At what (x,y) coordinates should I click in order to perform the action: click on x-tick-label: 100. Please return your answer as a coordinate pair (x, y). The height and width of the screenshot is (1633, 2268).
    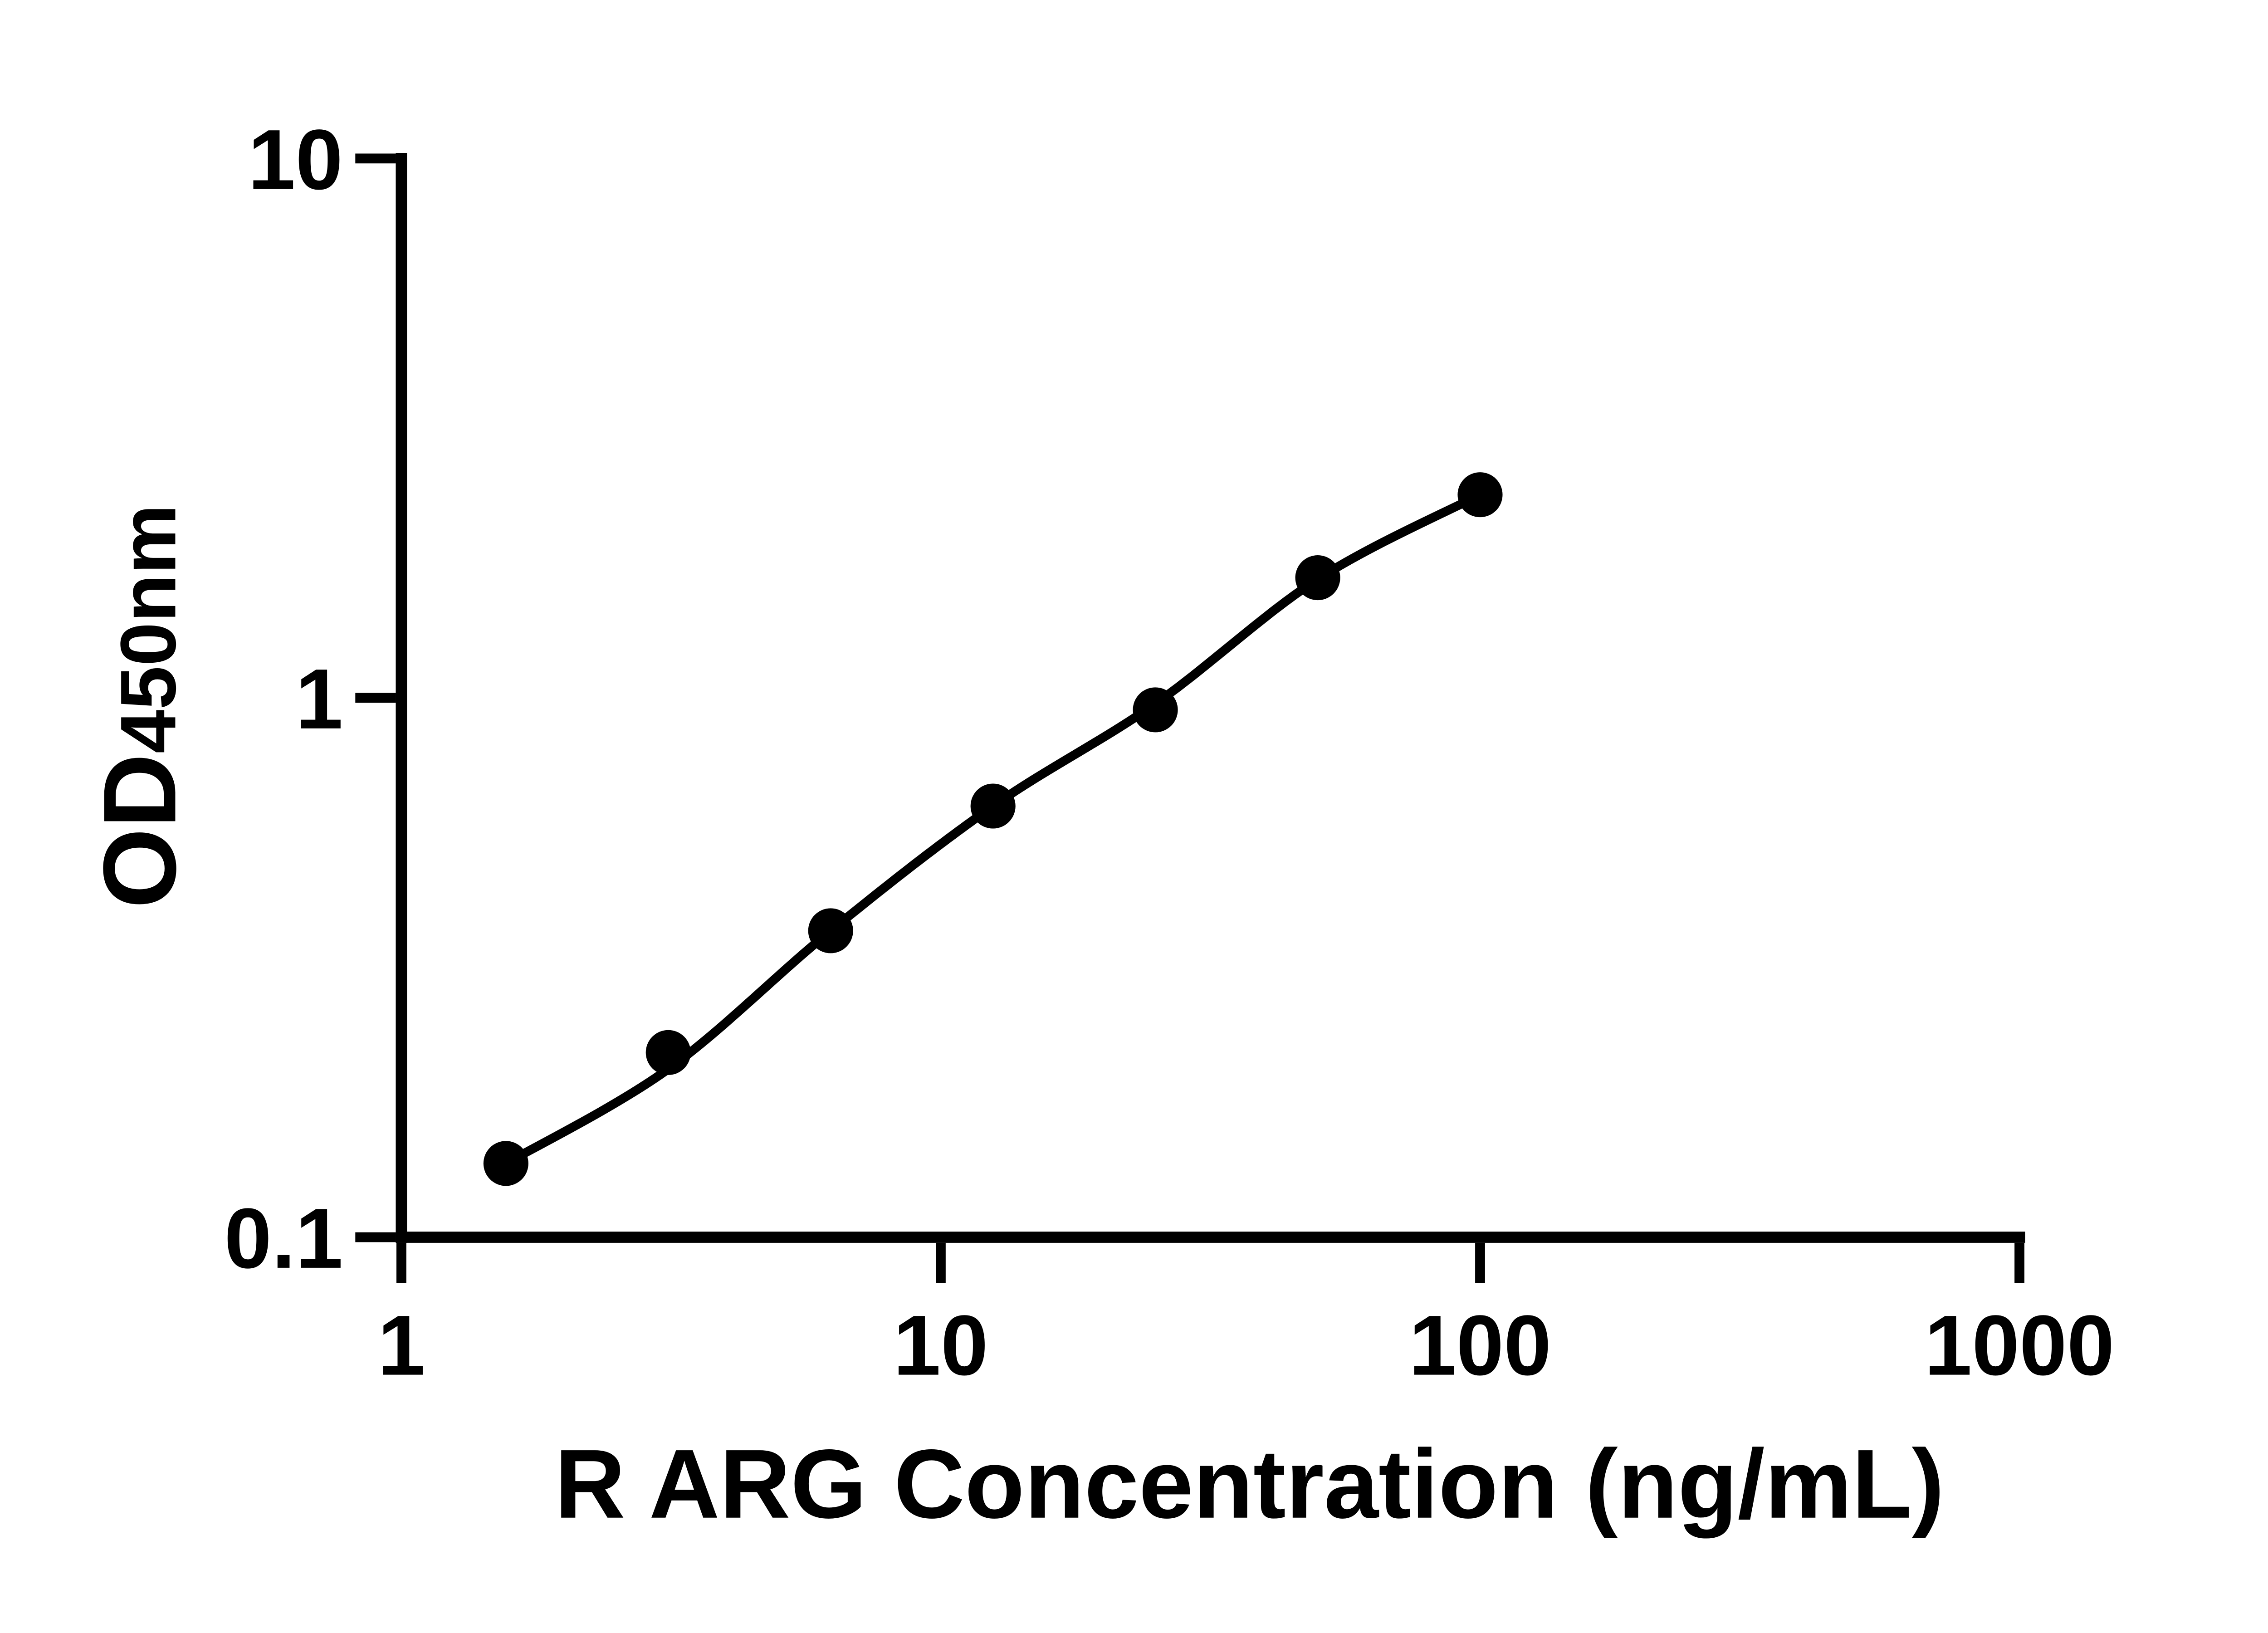
    Looking at the image, I should click on (1480, 1345).